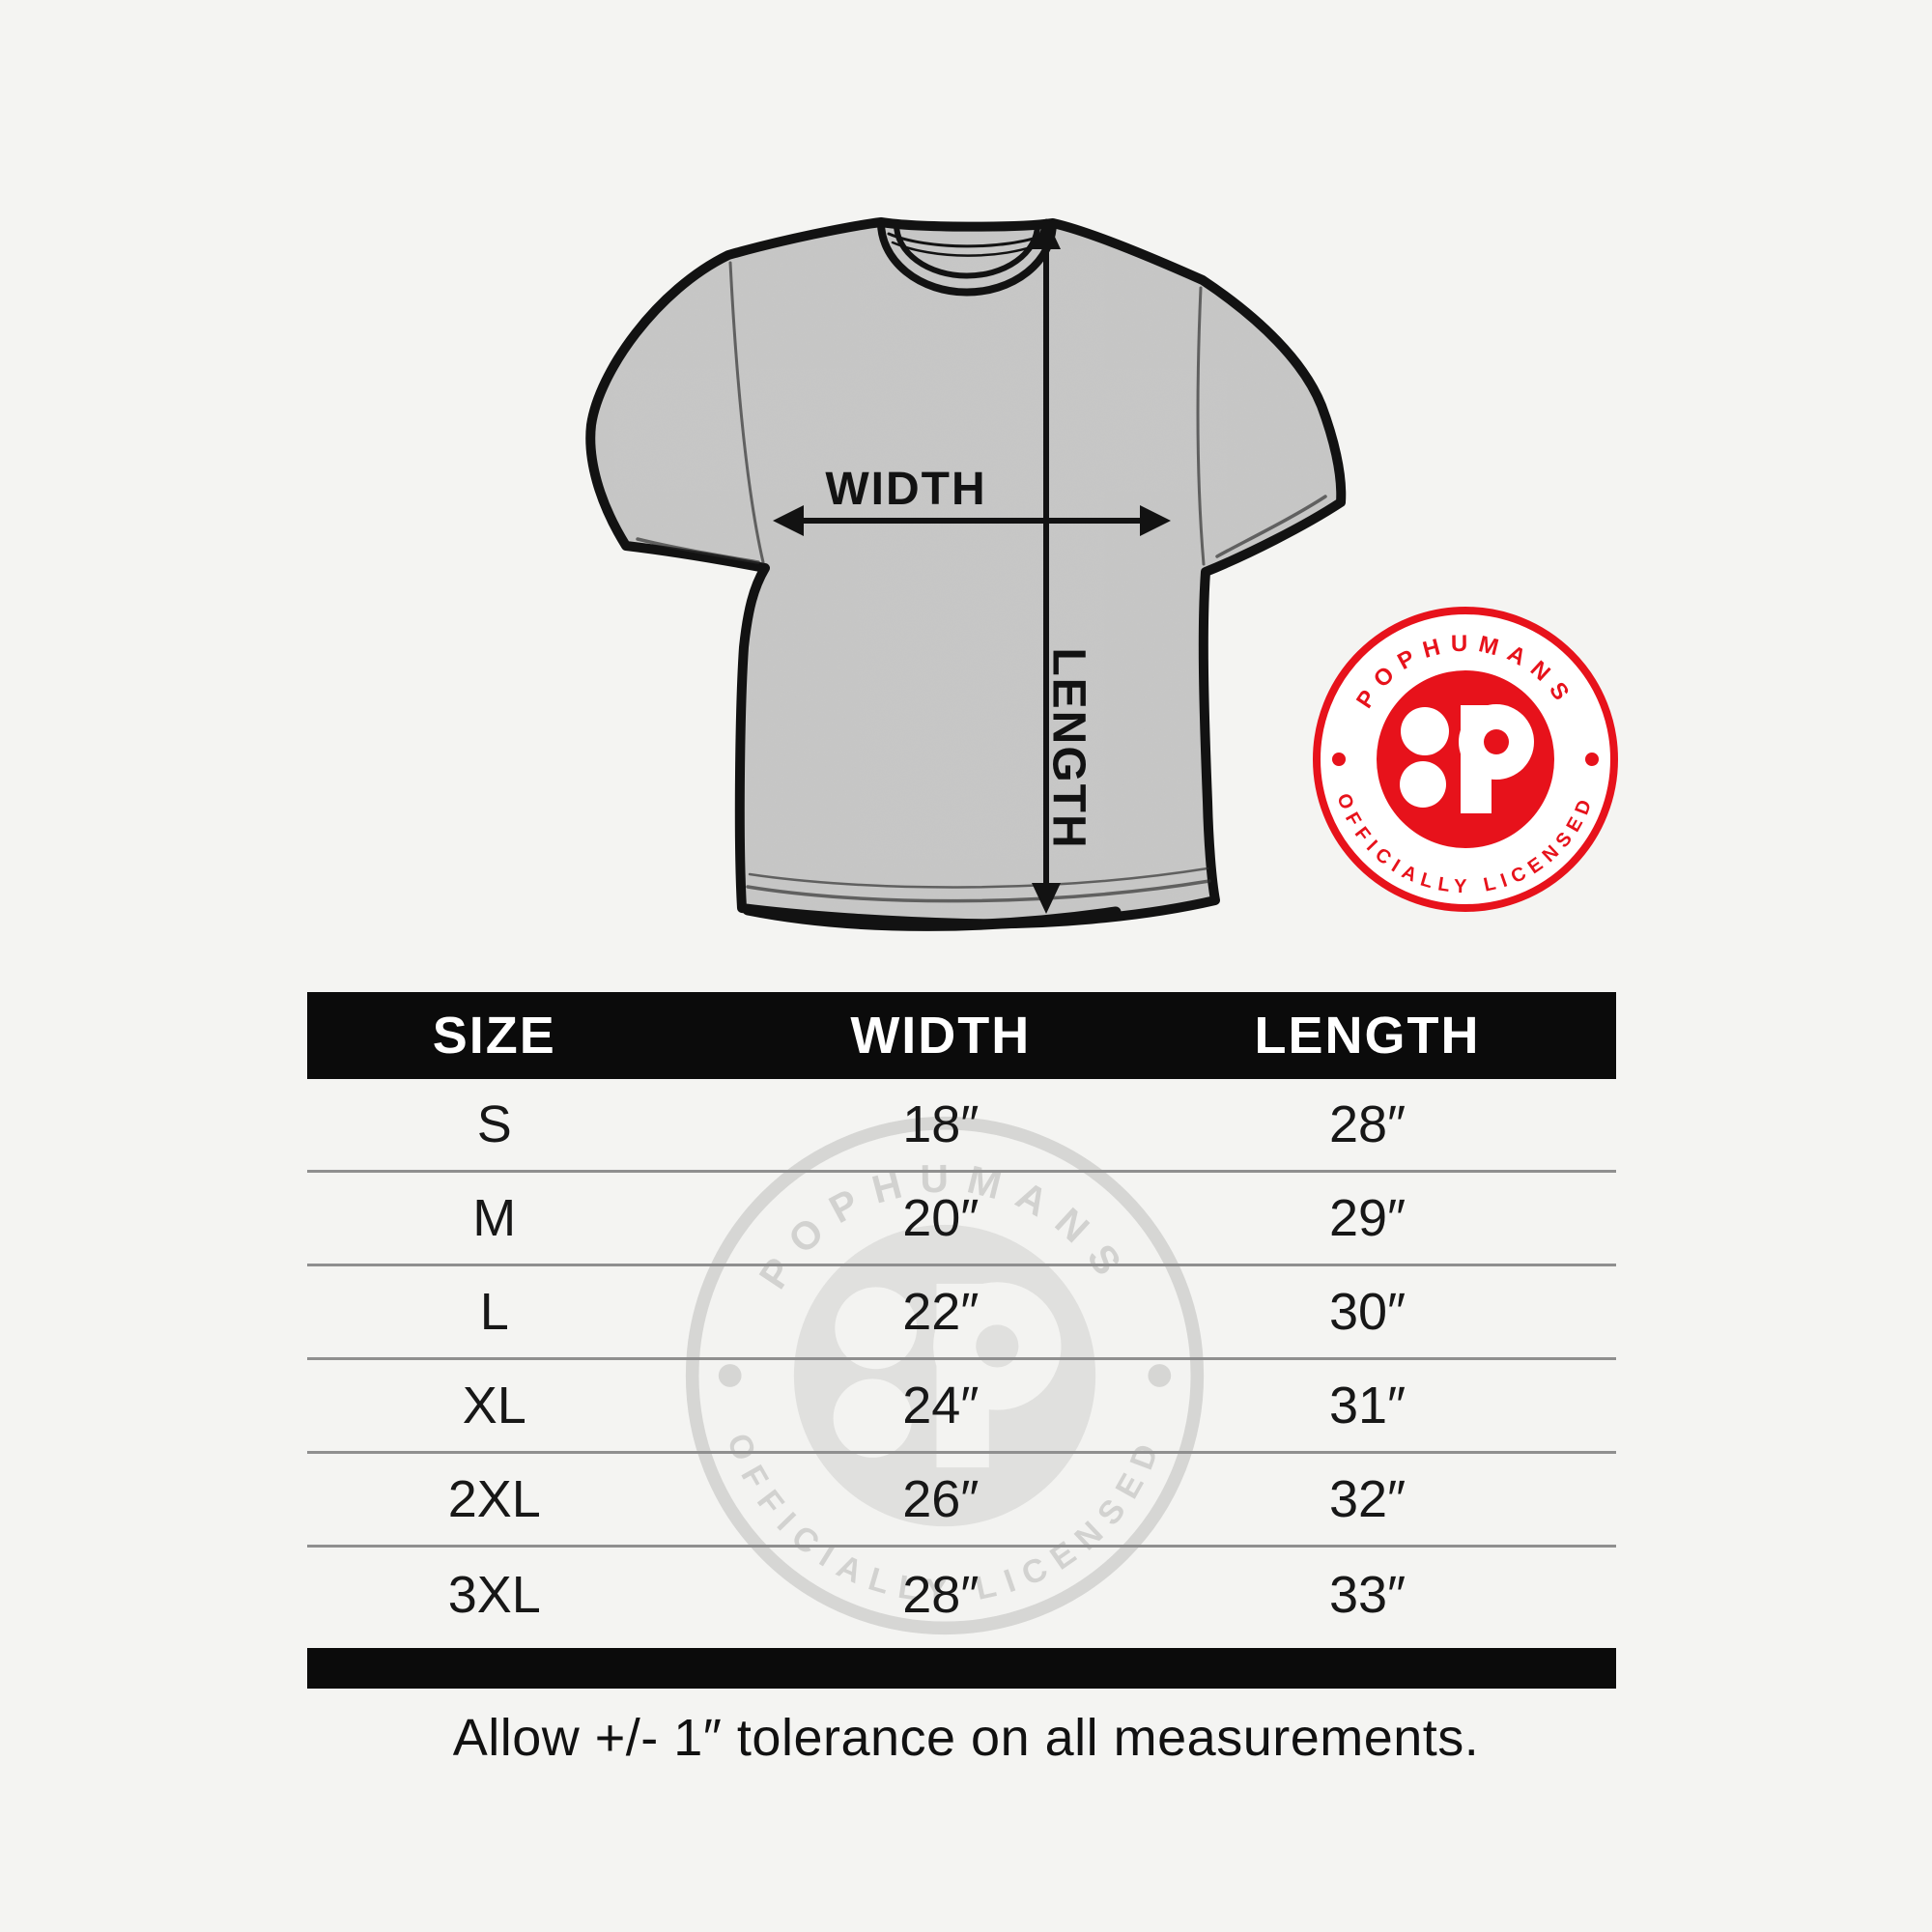 This screenshot has height=1932, width=1932. Describe the element at coordinates (494, 1406) in the screenshot. I see `size-cell: XL` at that location.